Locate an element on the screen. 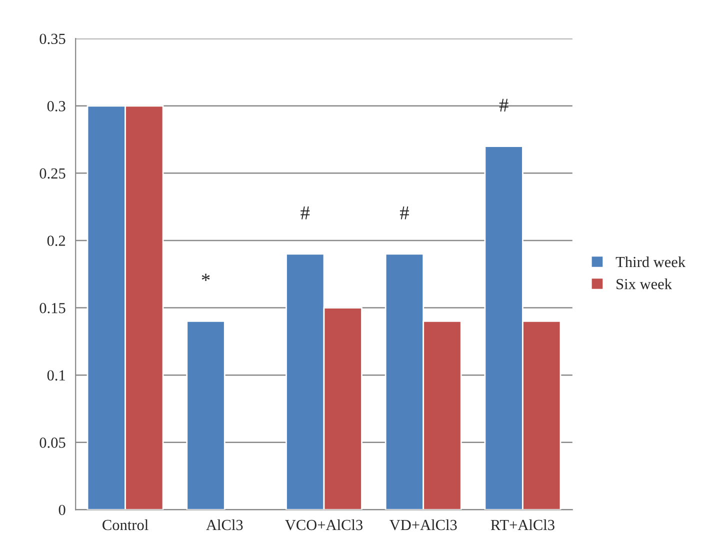 The image size is (720, 551). annotation: * is located at coordinates (206, 277).